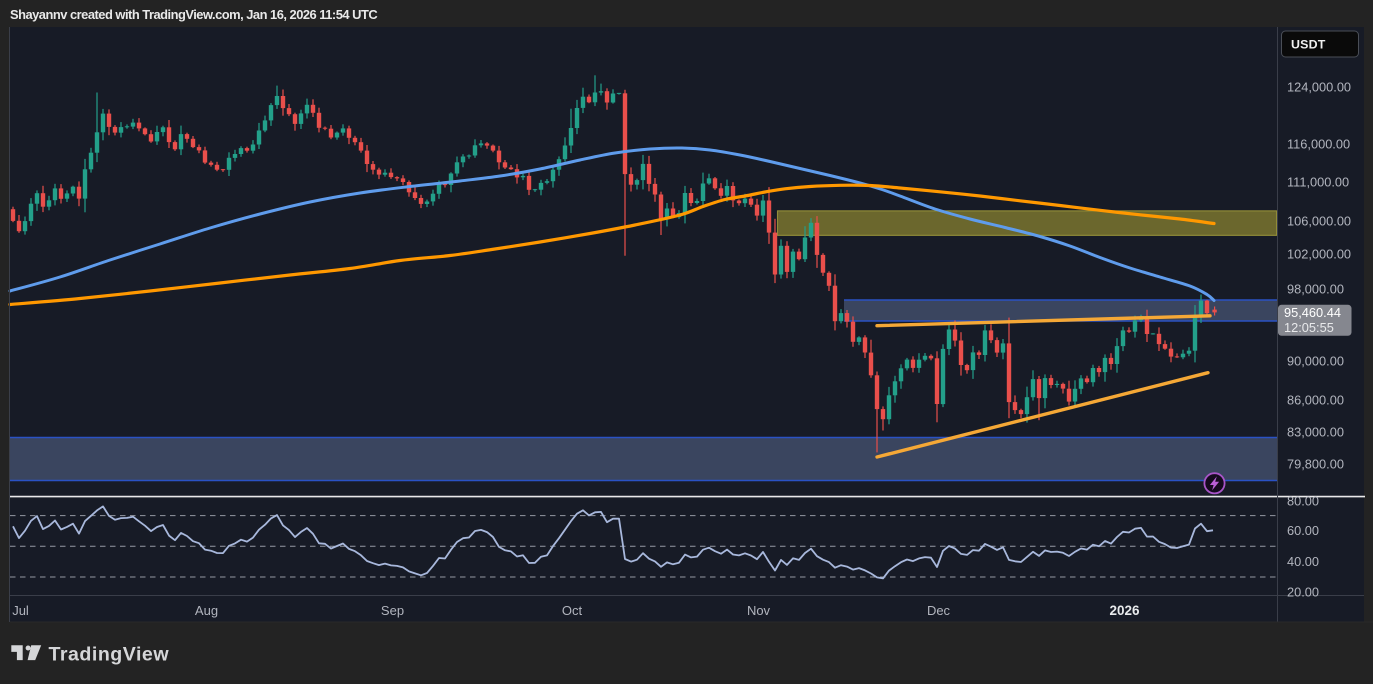 This screenshot has height=684, width=1373. What do you see at coordinates (759, 610) in the screenshot?
I see `svg-text: Nov` at bounding box center [759, 610].